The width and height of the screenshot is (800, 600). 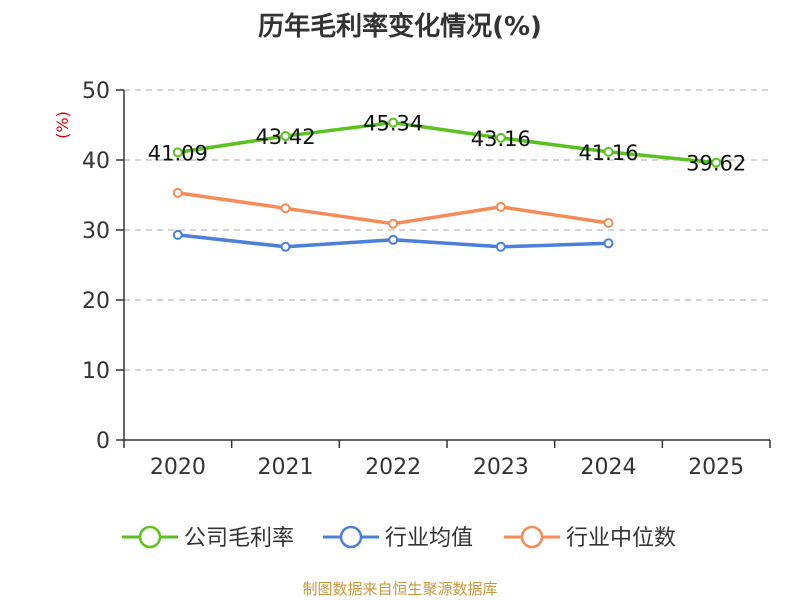 What do you see at coordinates (716, 467) in the screenshot?
I see `x-tick-label: 2025` at bounding box center [716, 467].